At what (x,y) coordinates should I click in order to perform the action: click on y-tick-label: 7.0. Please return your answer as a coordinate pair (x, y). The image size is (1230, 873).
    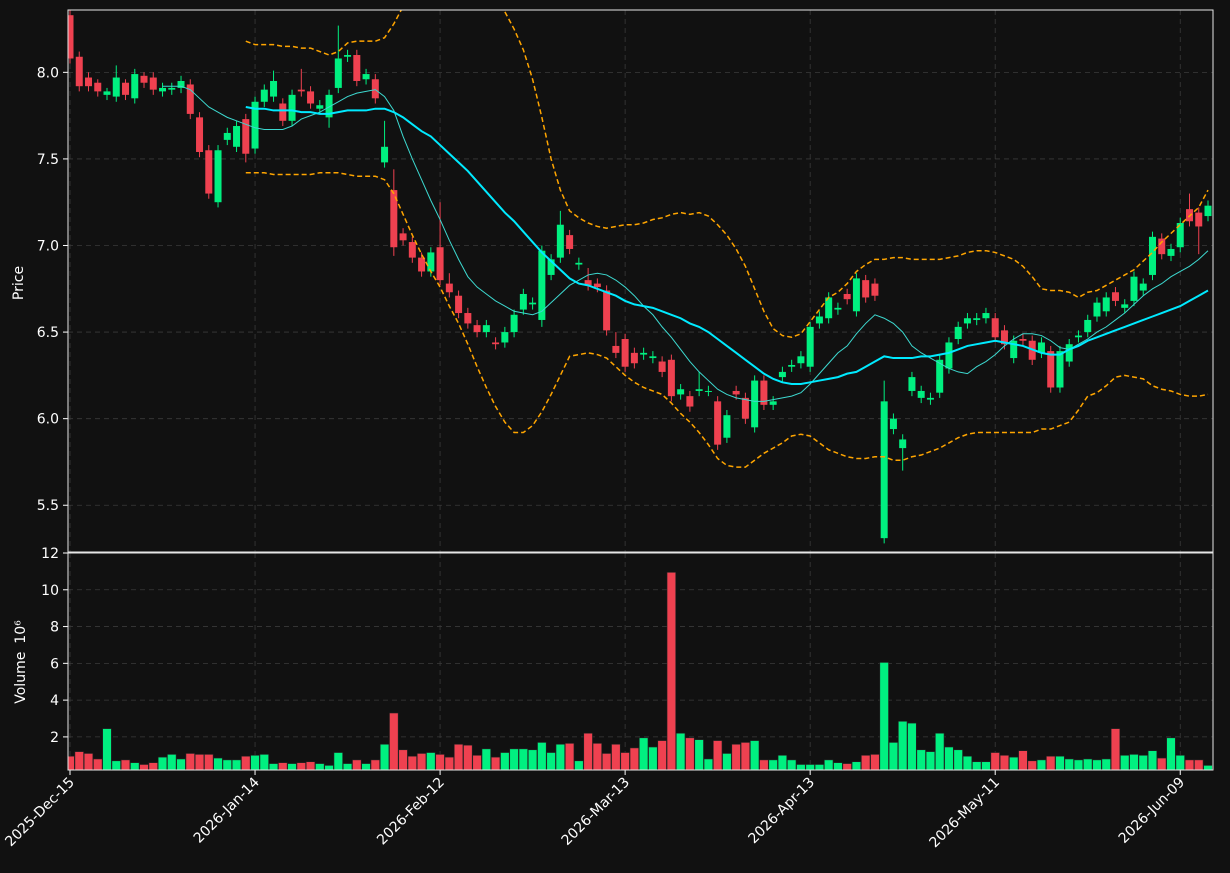
    Looking at the image, I should click on (48, 247).